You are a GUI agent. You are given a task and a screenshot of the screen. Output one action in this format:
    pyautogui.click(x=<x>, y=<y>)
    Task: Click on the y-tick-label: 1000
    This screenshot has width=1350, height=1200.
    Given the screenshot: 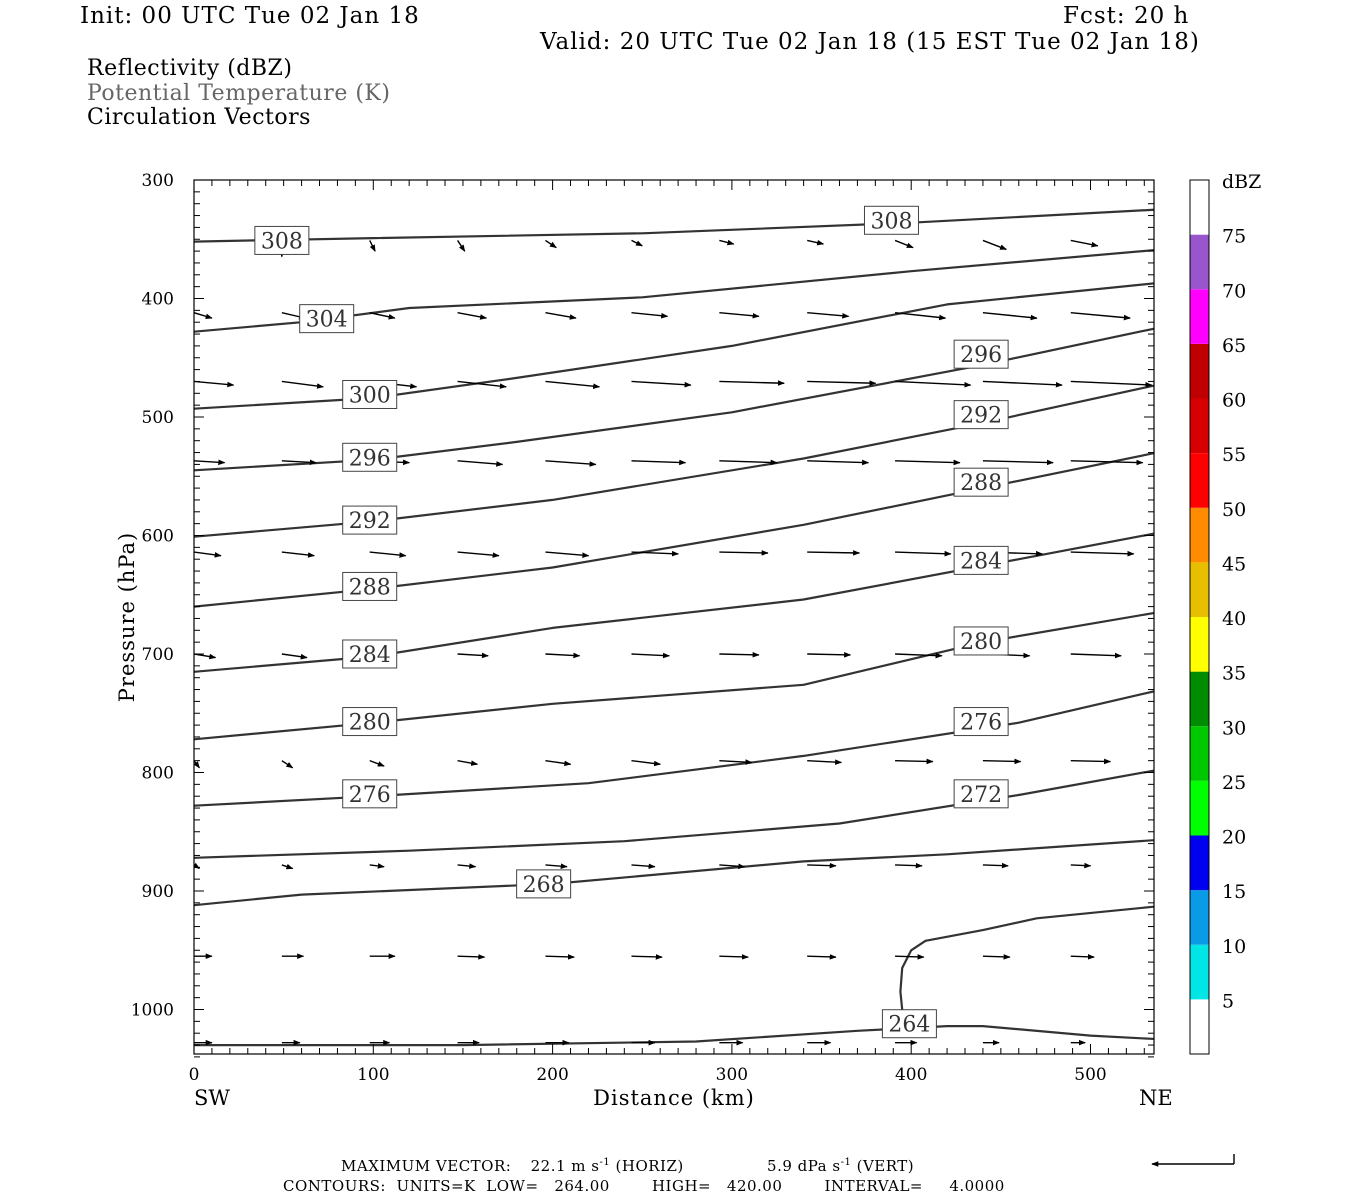 What is the action you would take?
    pyautogui.click(x=152, y=1011)
    